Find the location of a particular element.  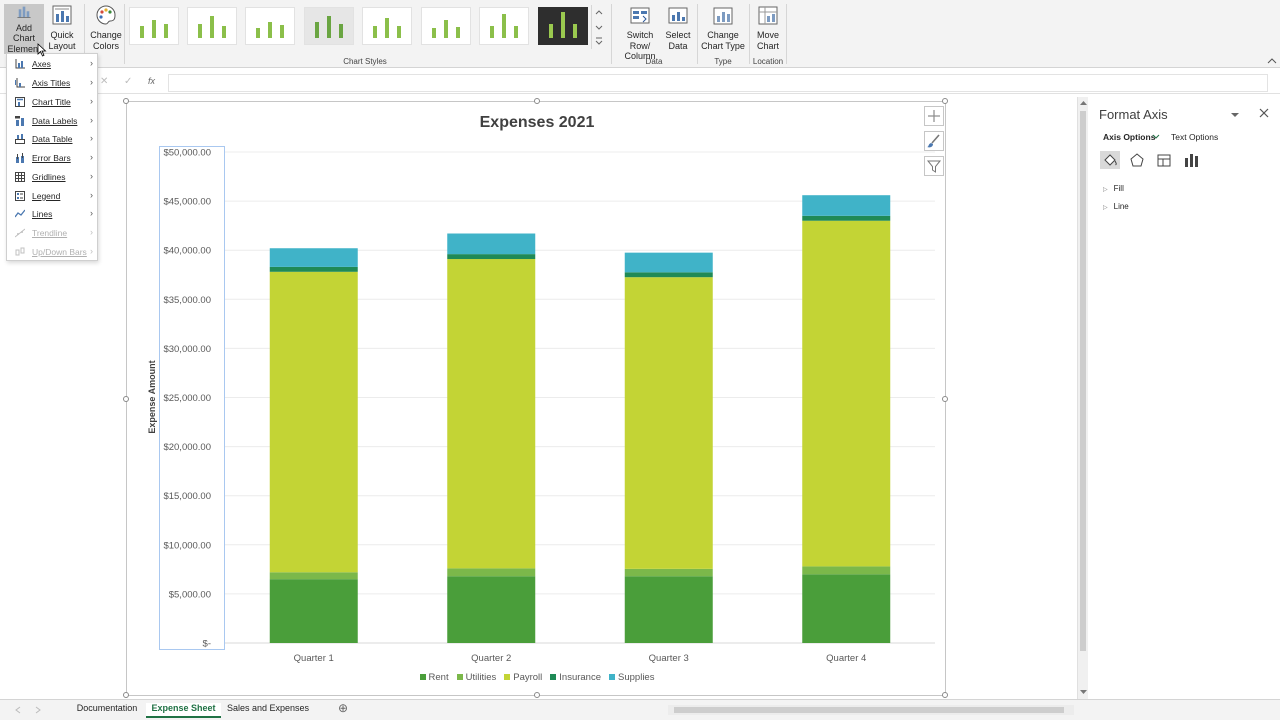

horizontal-scrollbar is located at coordinates (871, 710).